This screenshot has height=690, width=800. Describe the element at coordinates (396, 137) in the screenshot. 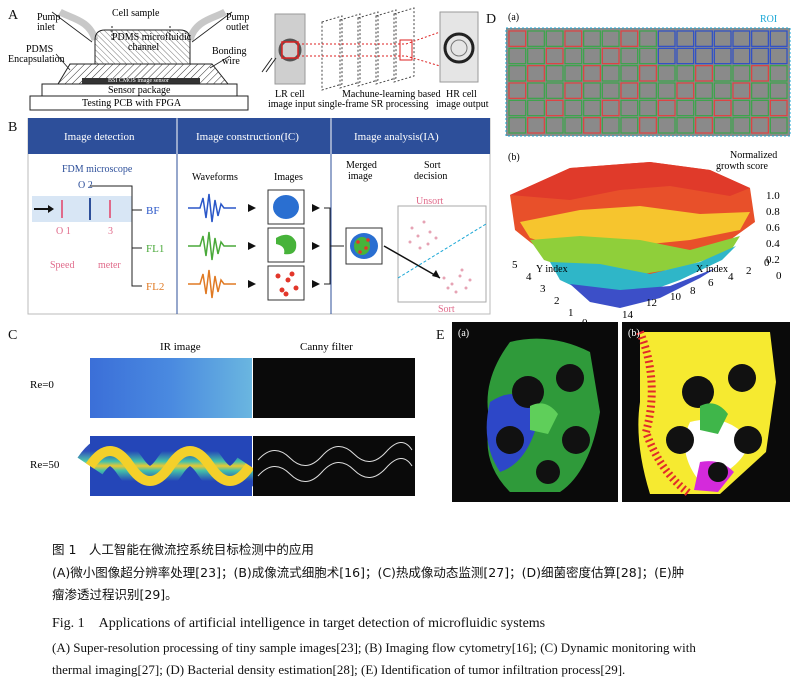

I see `section-3-title: Image analysis(IA)` at that location.